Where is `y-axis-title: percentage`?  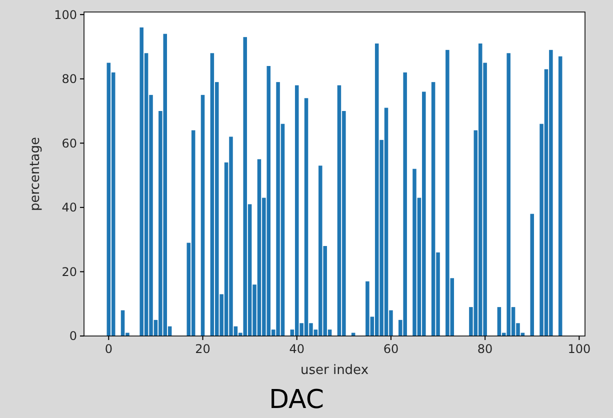
y-axis-title: percentage is located at coordinates (35, 174).